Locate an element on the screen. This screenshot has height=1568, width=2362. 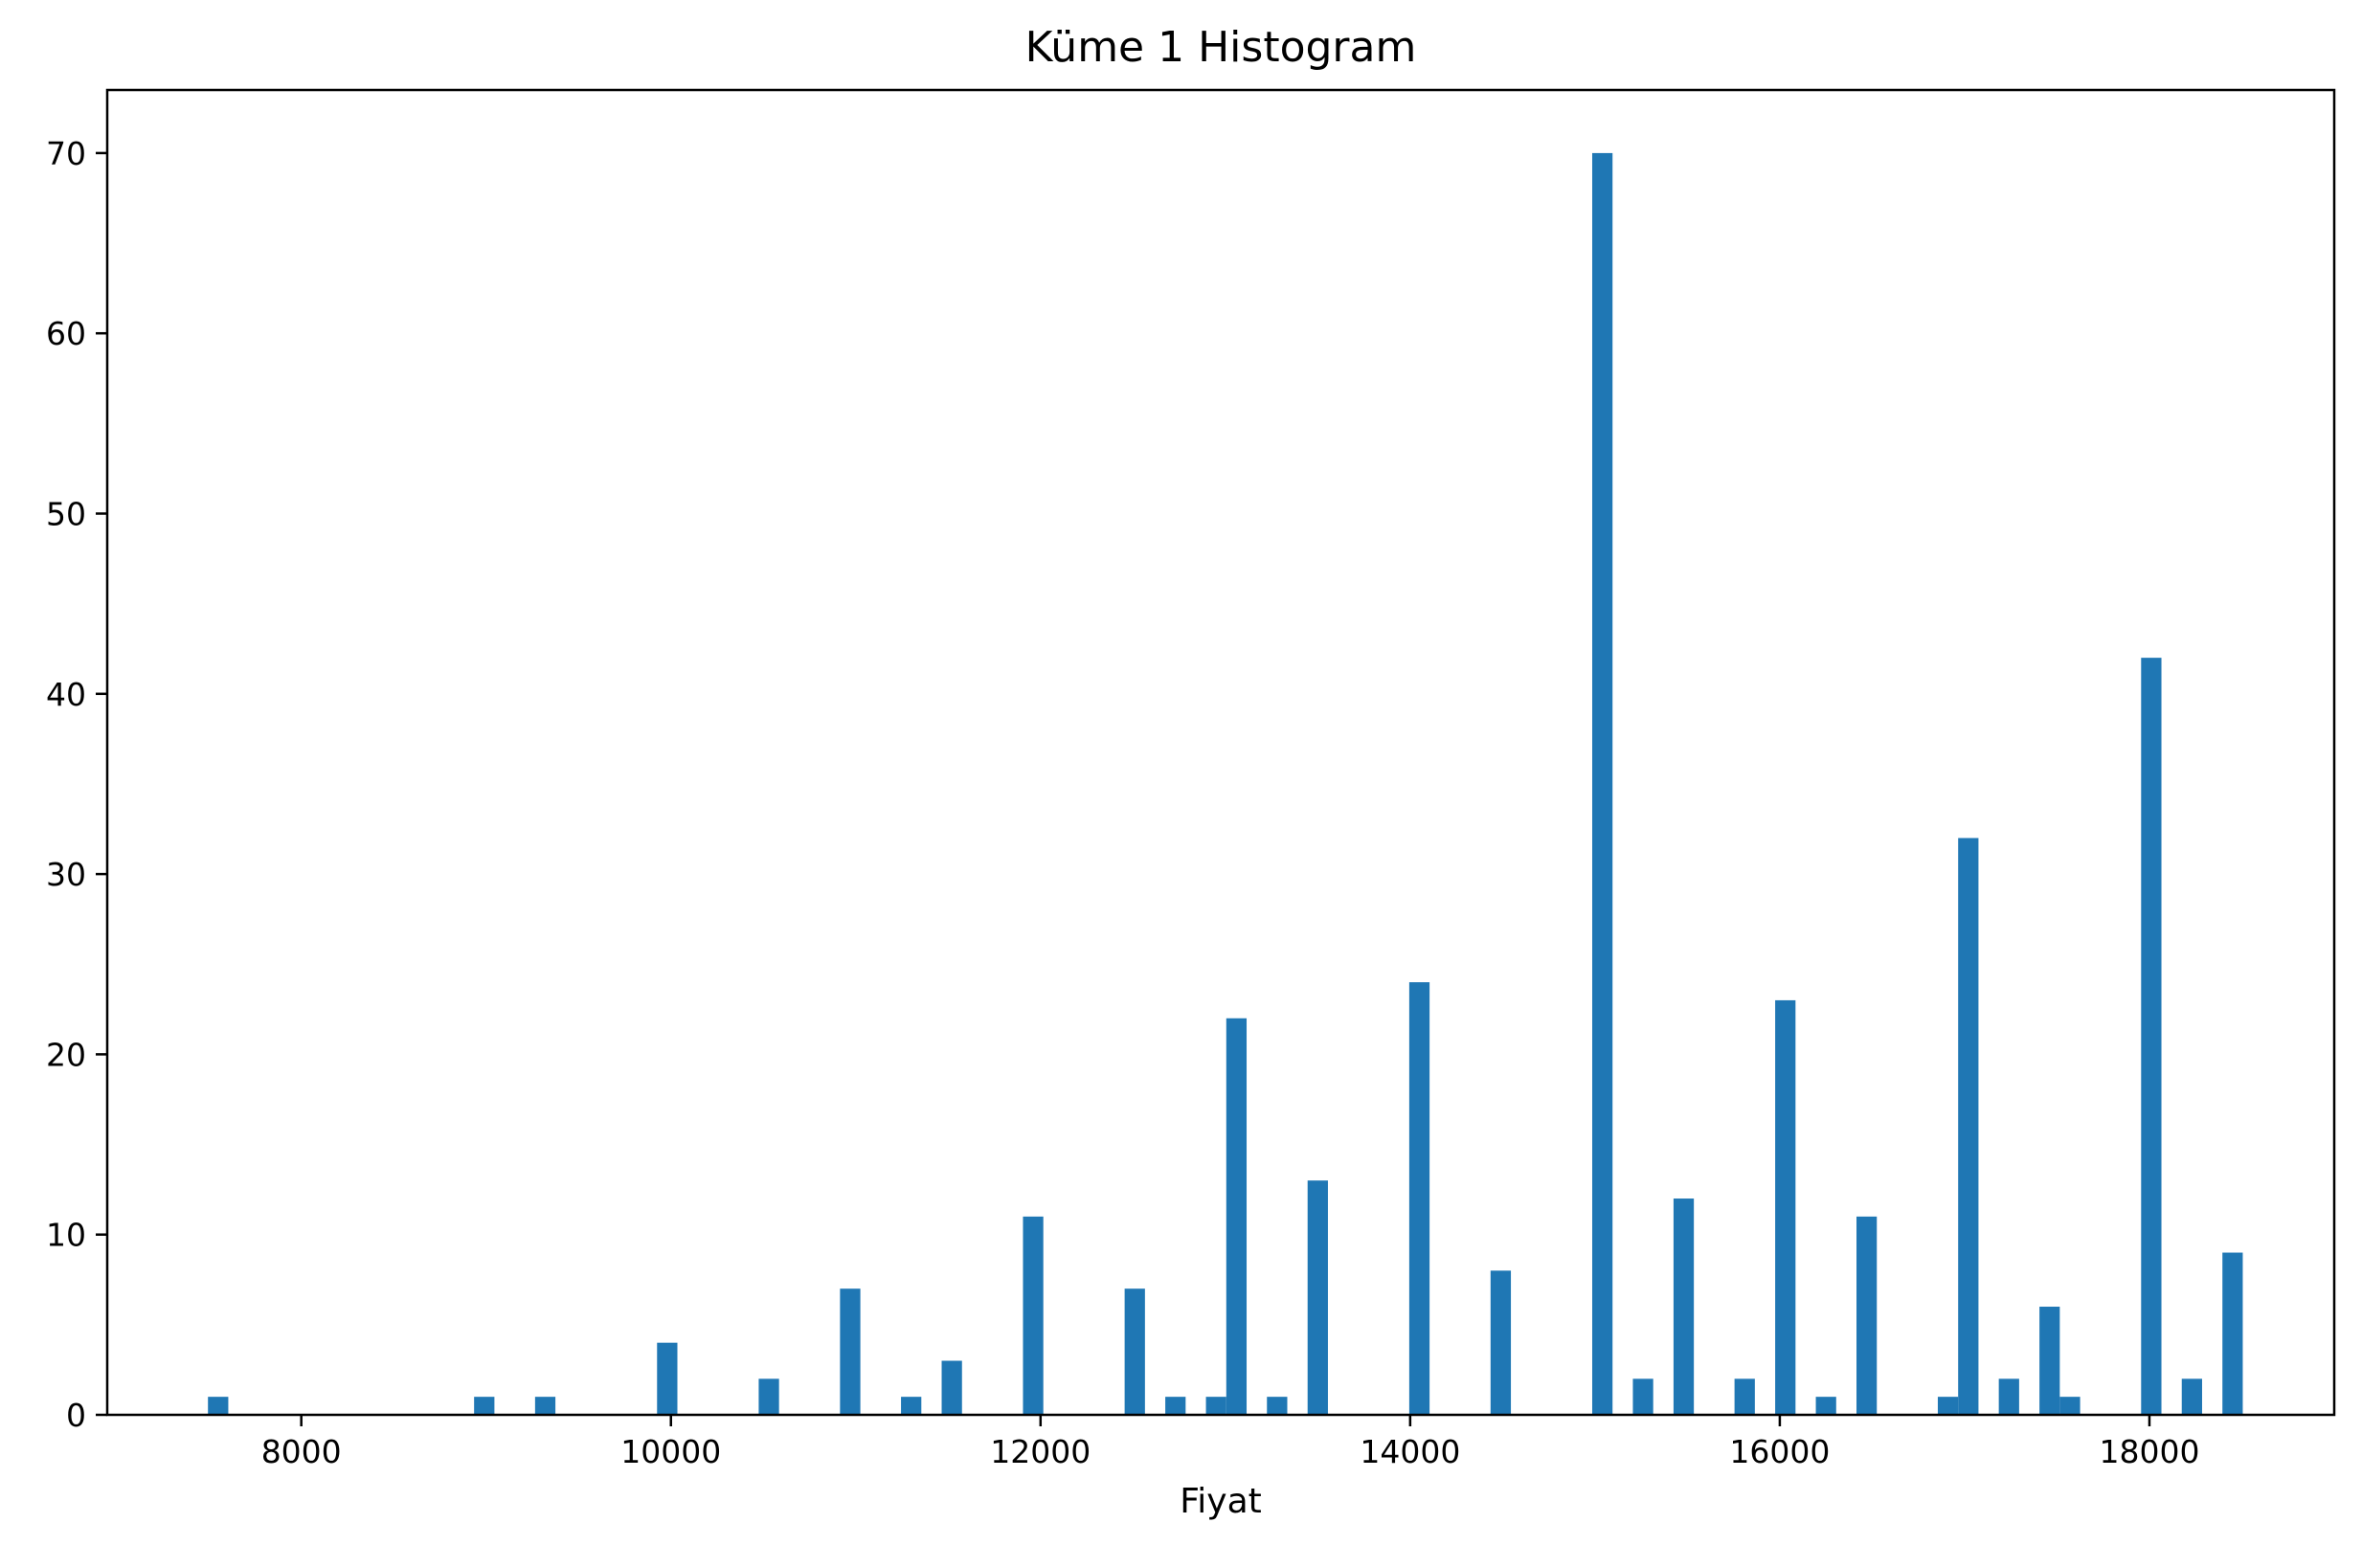
x-tick-label: 16000 is located at coordinates (1779, 1452).